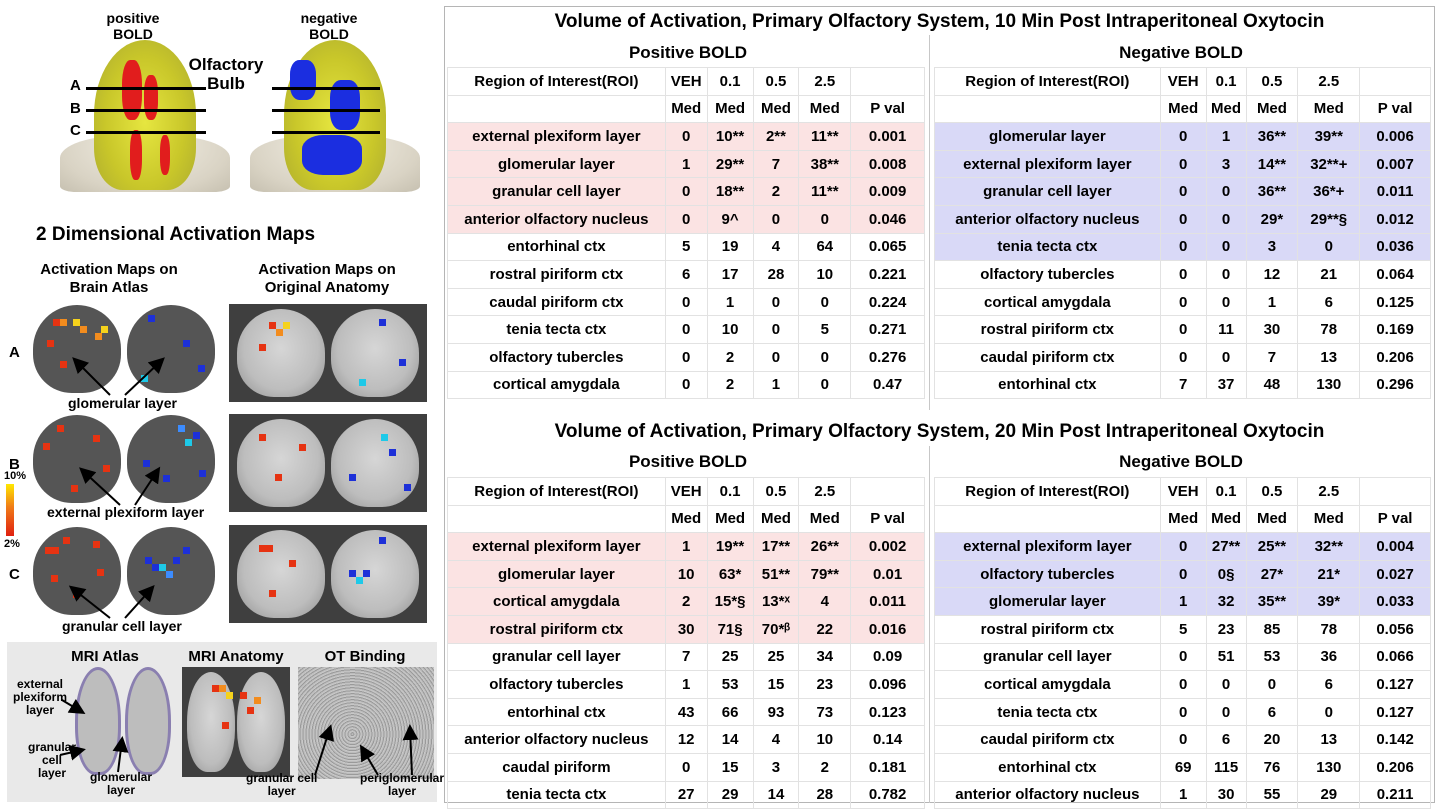  I want to click on value-cell: 66, so click(730, 712).